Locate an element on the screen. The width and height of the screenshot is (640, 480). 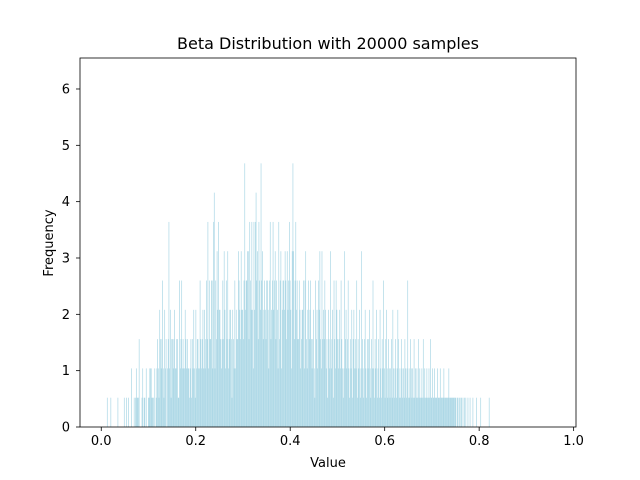
chart-title: Beta Distribution with 20000 samples is located at coordinates (328, 43).